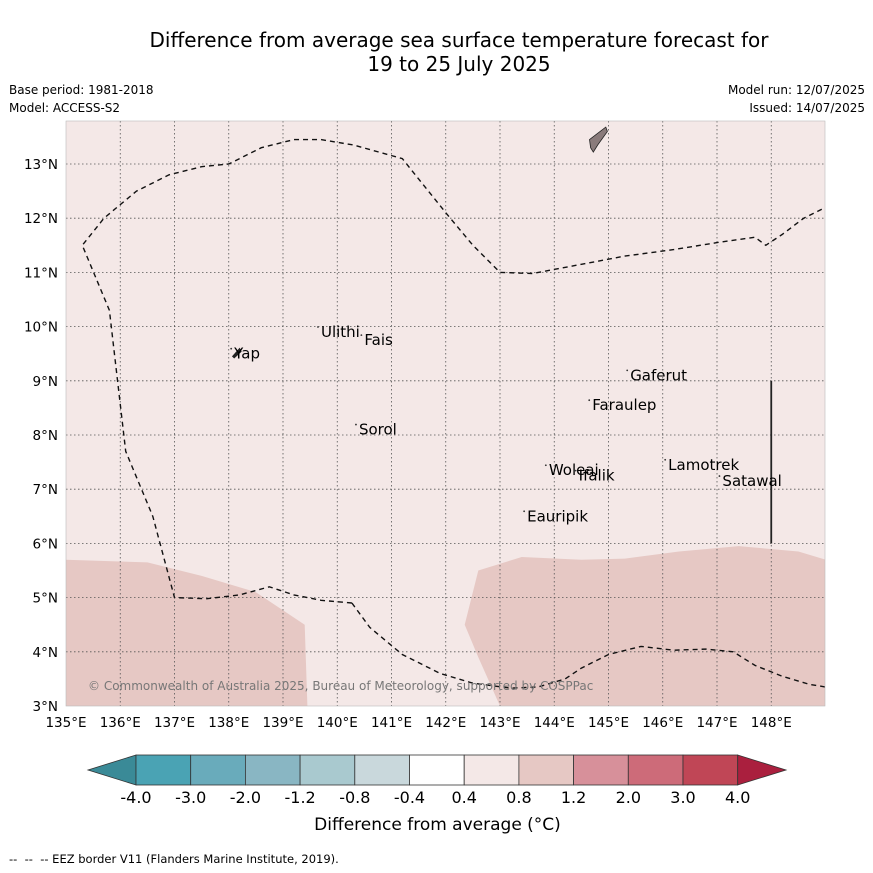 The height and width of the screenshot is (873, 873). What do you see at coordinates (246, 354) in the screenshot?
I see `place-label: Yap` at bounding box center [246, 354].